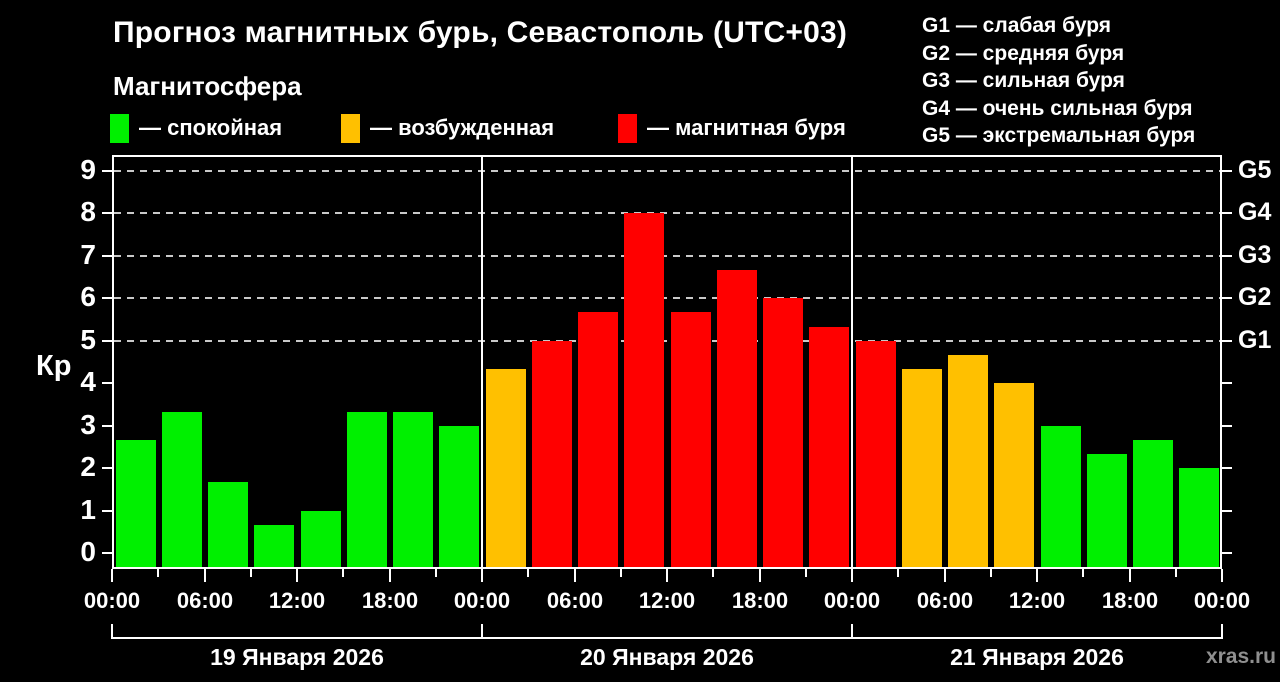 This screenshot has width=1280, height=682. What do you see at coordinates (350, 128) in the screenshot?
I see `active-color-swatch` at bounding box center [350, 128].